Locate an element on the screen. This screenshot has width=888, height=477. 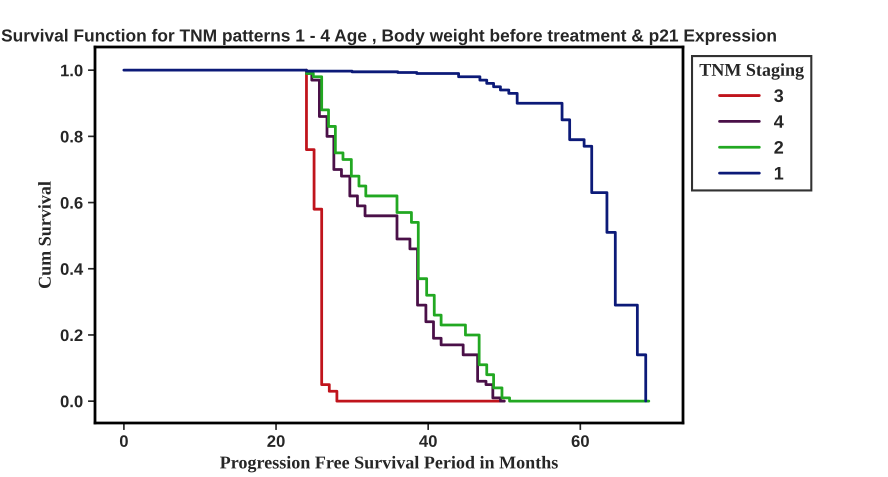
y-tick-label: 0.4 is located at coordinates (72, 269).